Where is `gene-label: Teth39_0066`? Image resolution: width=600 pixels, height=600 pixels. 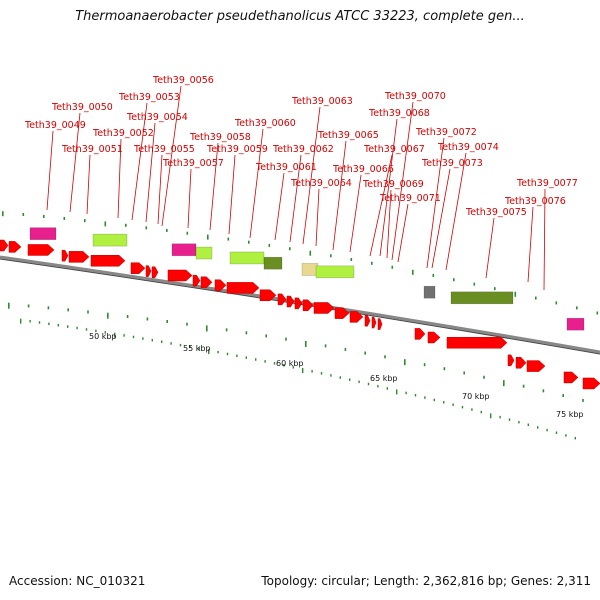 gene-label: Teth39_0066 is located at coordinates (363, 169).